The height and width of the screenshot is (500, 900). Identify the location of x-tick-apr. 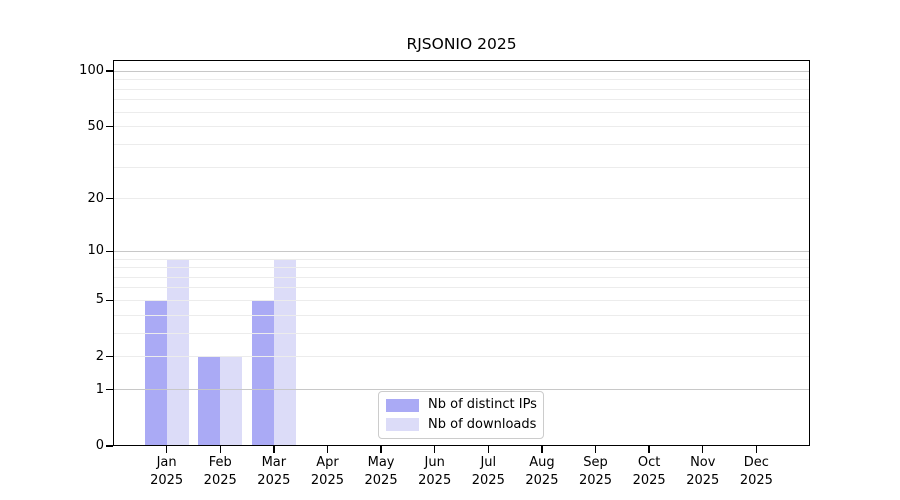
(327, 449).